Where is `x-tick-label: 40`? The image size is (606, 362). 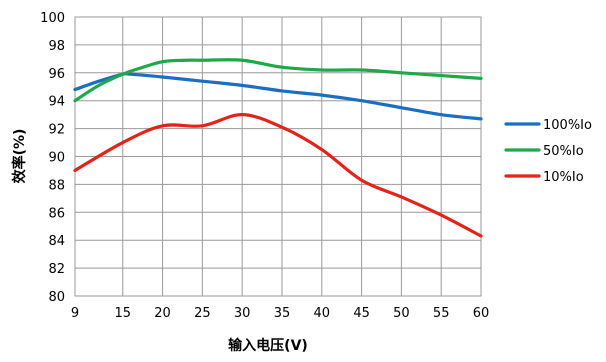 x-tick-label: 40 is located at coordinates (322, 313).